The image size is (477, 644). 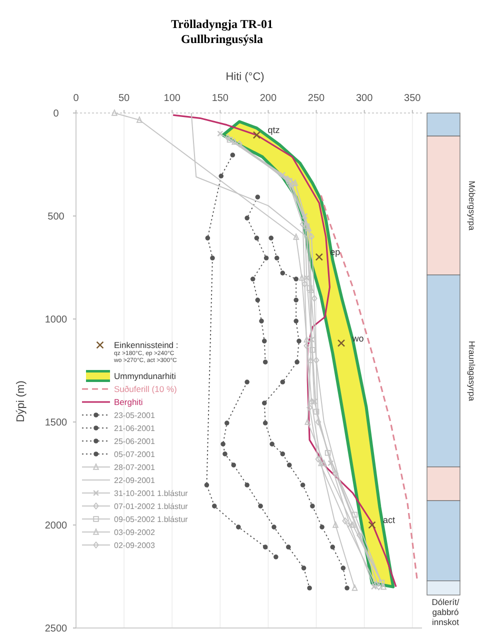 I want to click on legend-label: 21-06-2001, so click(x=135, y=428).